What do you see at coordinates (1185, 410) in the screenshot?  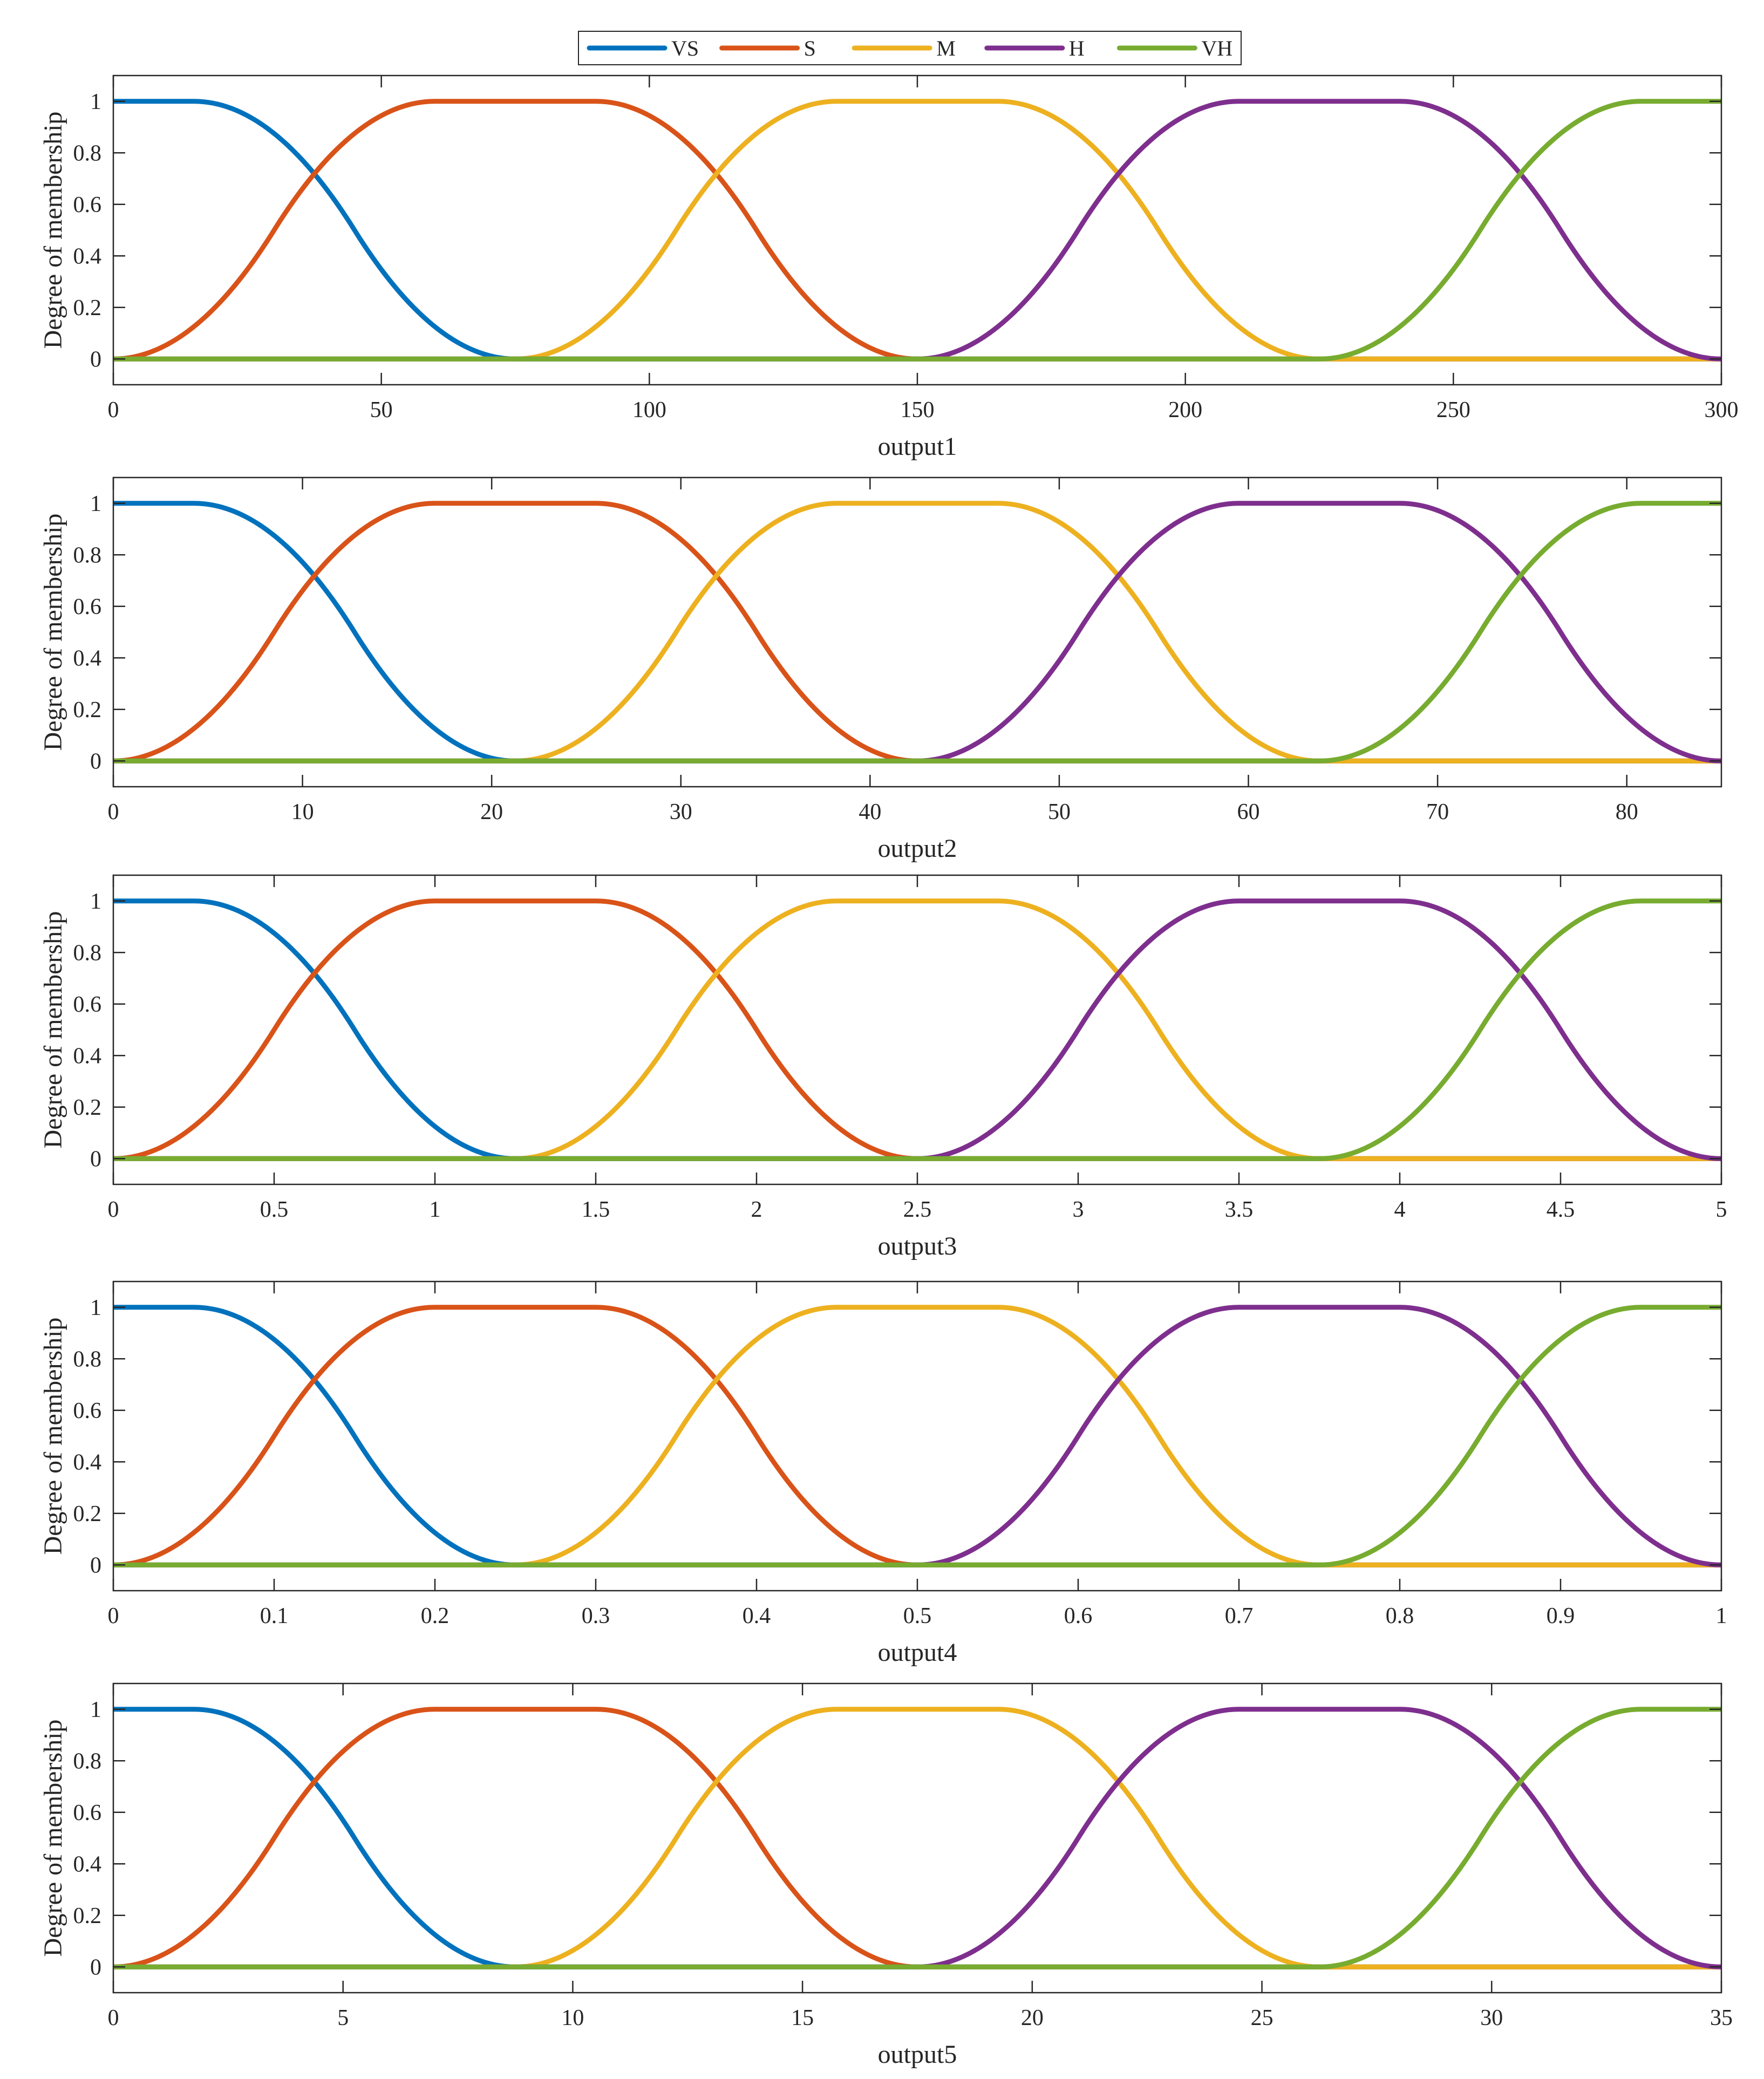 I see `x-tick-label: 200` at bounding box center [1185, 410].